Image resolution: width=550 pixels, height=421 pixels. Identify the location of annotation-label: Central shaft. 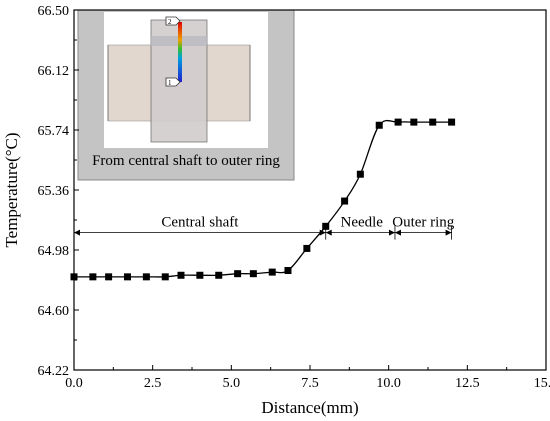
(200, 223).